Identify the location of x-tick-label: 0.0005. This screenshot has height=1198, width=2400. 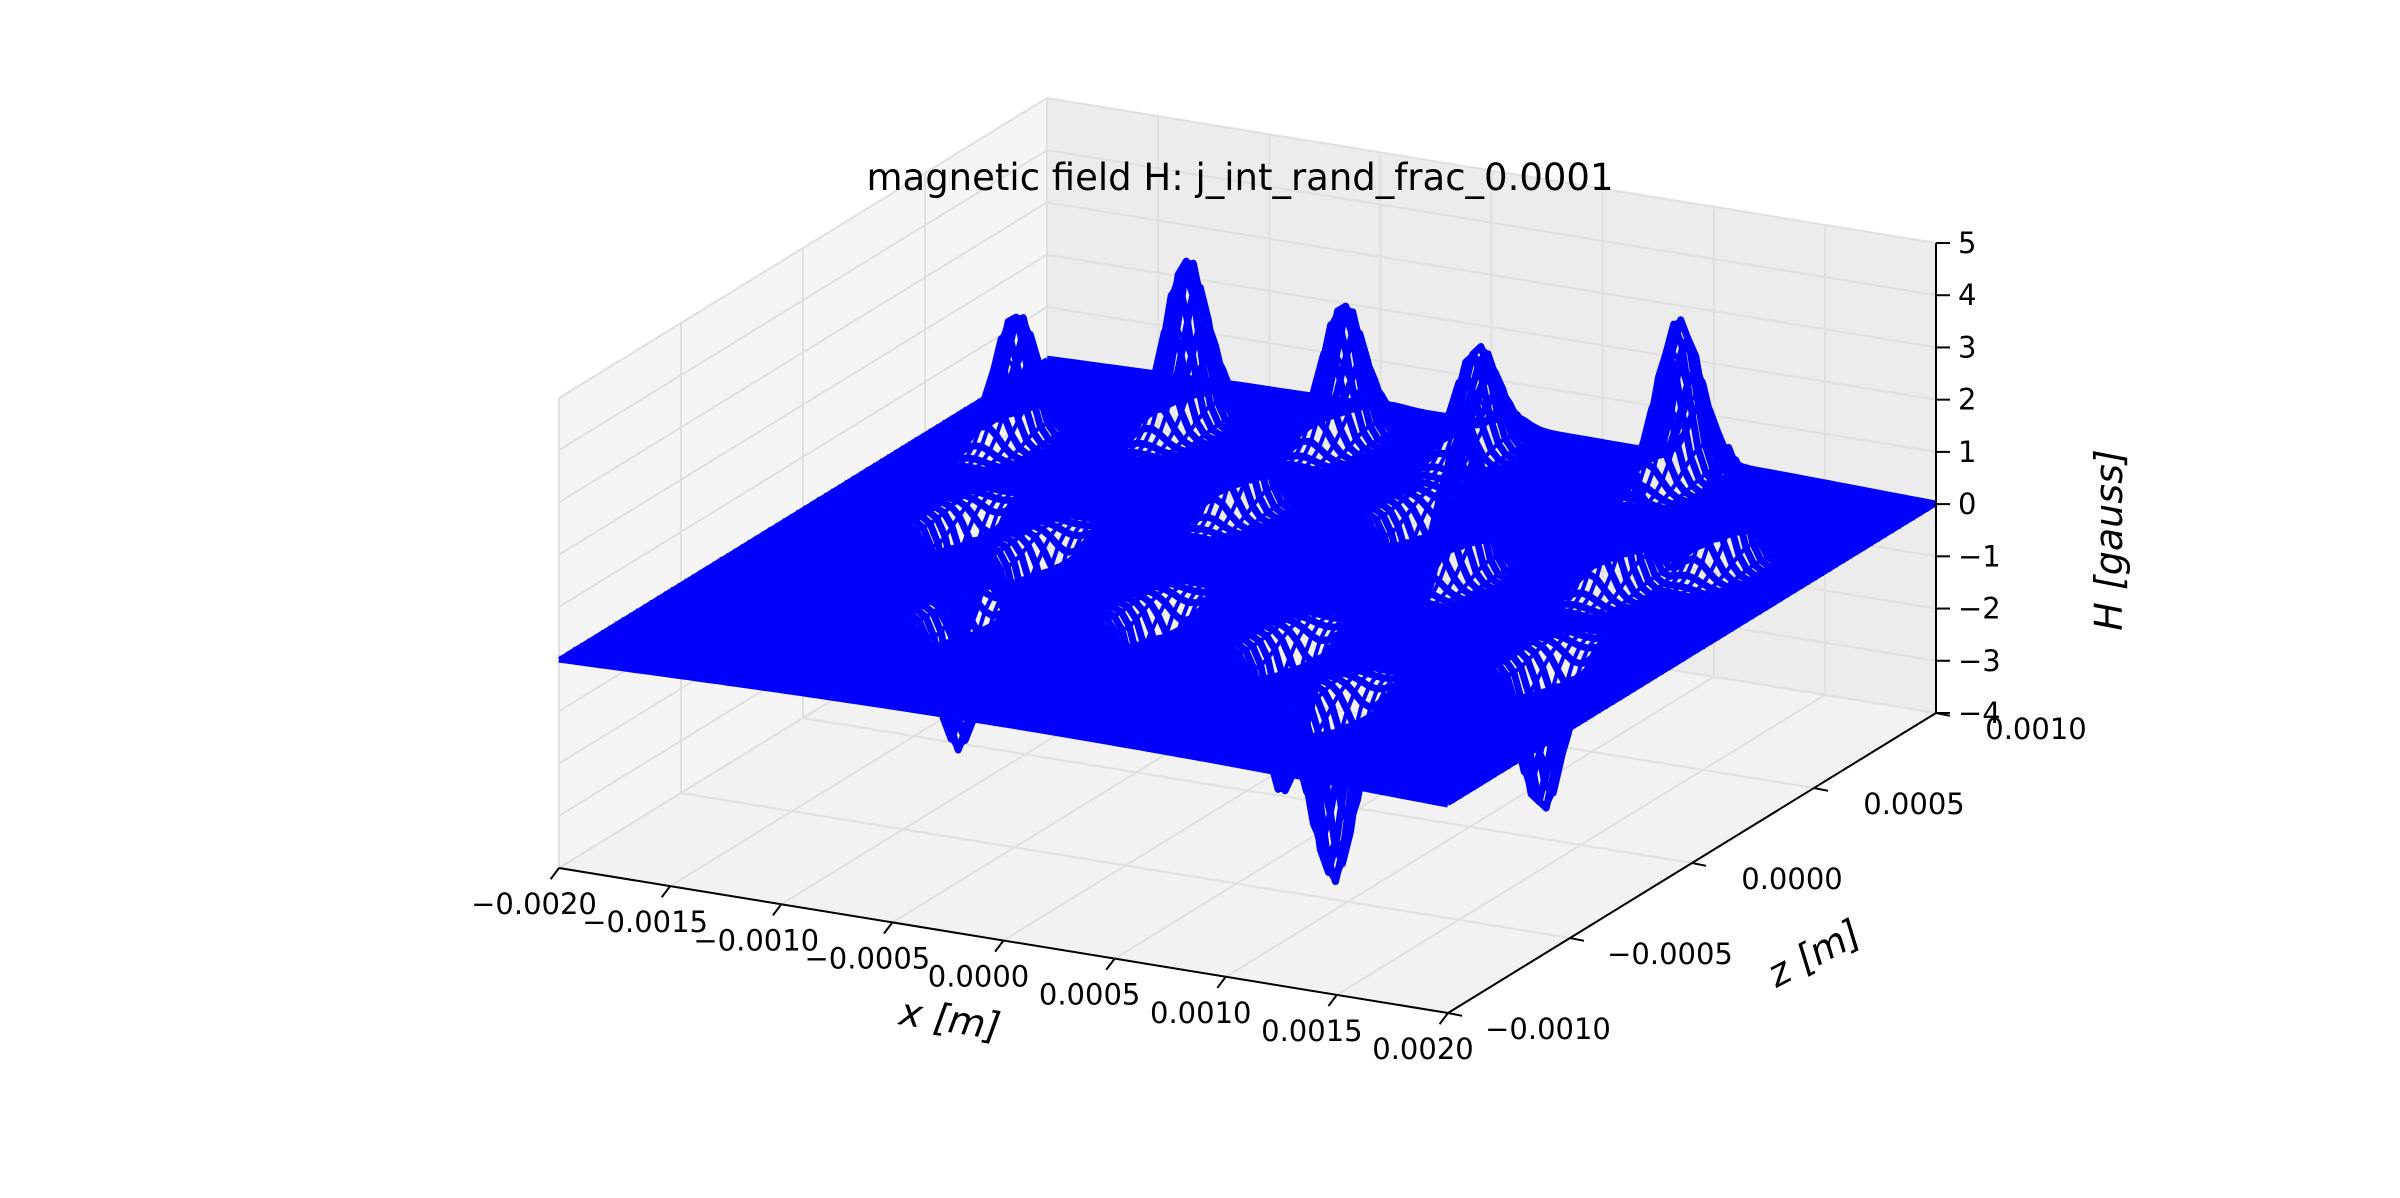
(1089, 995).